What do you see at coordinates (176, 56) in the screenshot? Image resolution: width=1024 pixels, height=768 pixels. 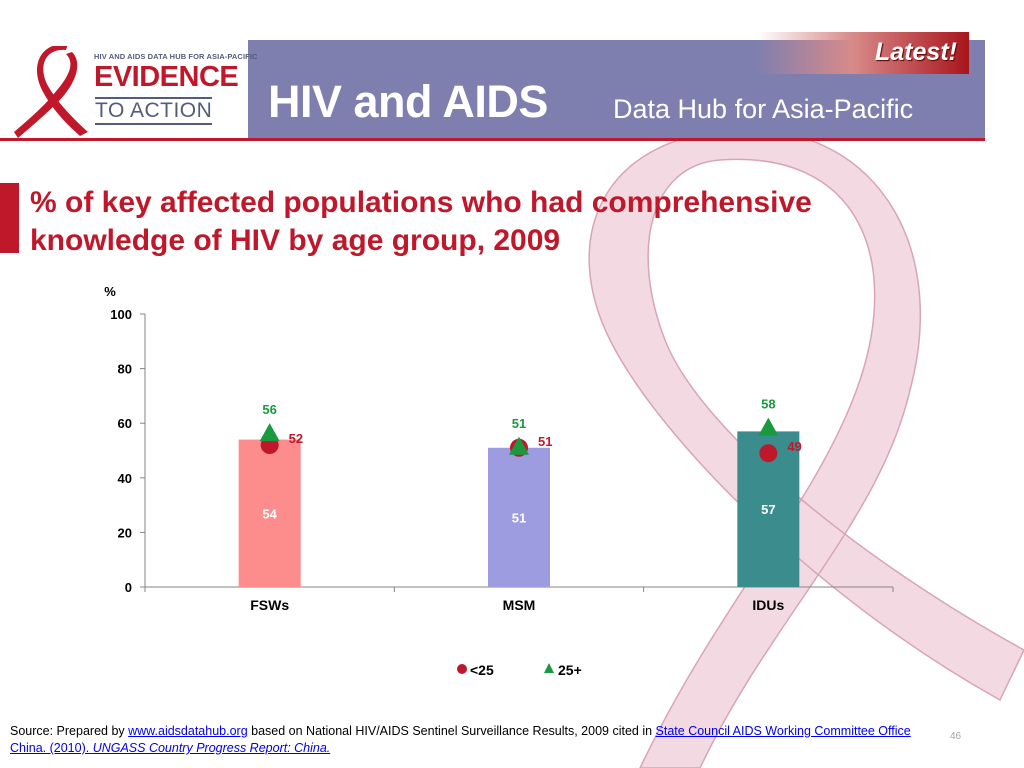 I see `logo-tagline: HIV AND AIDS DATA HUB FOR ASIA-PACIFIC` at bounding box center [176, 56].